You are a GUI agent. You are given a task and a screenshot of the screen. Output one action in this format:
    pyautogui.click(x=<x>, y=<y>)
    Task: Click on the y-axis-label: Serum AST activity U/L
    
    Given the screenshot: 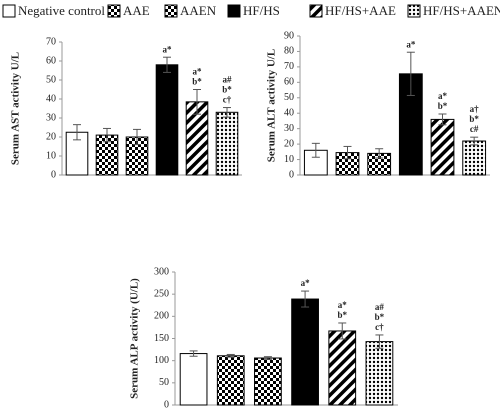 What is the action you would take?
    pyautogui.click(x=16, y=108)
    